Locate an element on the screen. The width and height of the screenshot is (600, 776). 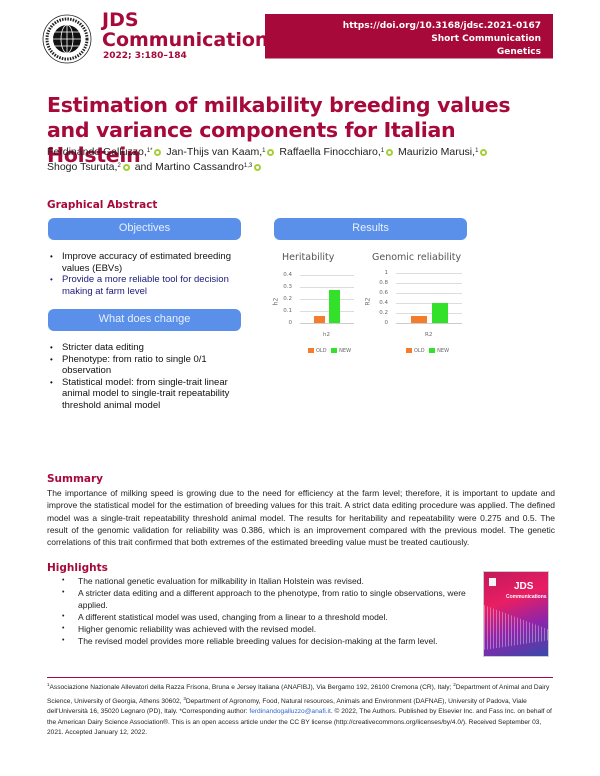
results-header: Results is located at coordinates (370, 229).